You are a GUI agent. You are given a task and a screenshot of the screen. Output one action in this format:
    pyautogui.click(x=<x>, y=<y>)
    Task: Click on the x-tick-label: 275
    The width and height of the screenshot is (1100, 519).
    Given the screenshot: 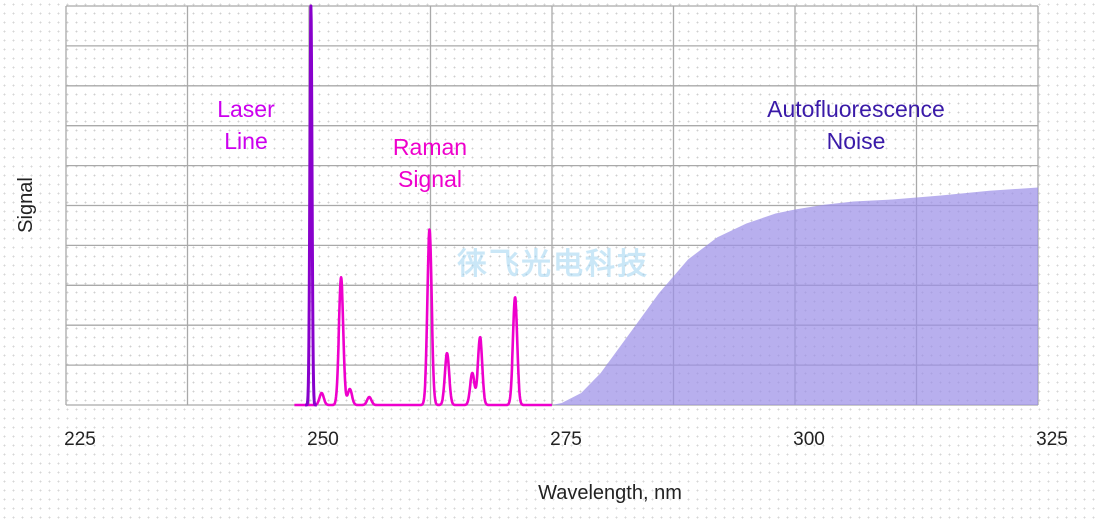 What is the action you would take?
    pyautogui.click(x=566, y=439)
    